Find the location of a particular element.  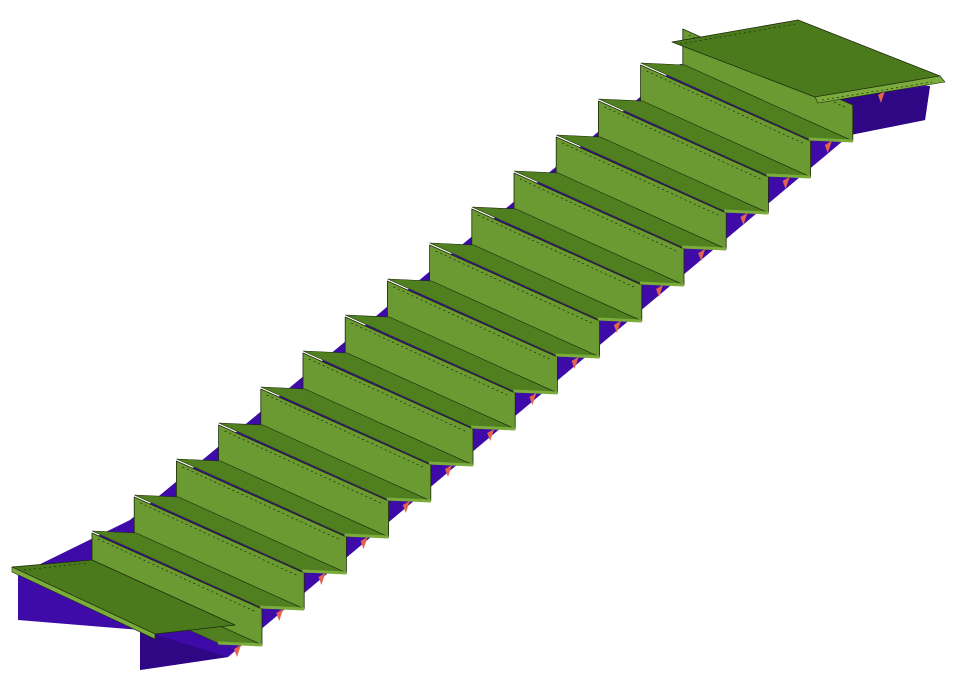

bottom-landing-edge is located at coordinates (83, 603).